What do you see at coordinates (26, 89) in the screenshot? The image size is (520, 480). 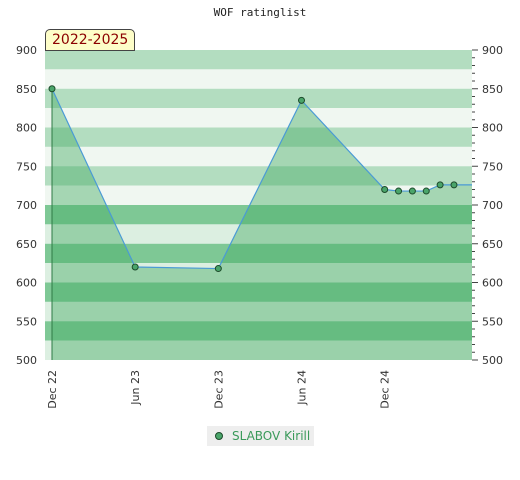 I see `y-tick-label-left: 850` at bounding box center [26, 89].